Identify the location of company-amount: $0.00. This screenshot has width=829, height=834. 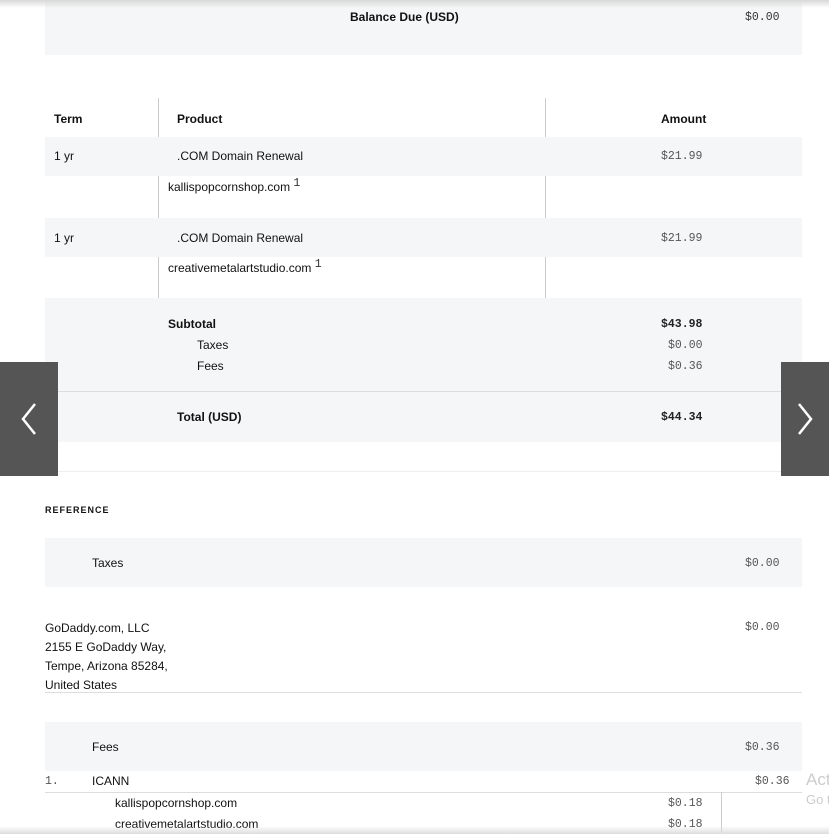
(762, 627).